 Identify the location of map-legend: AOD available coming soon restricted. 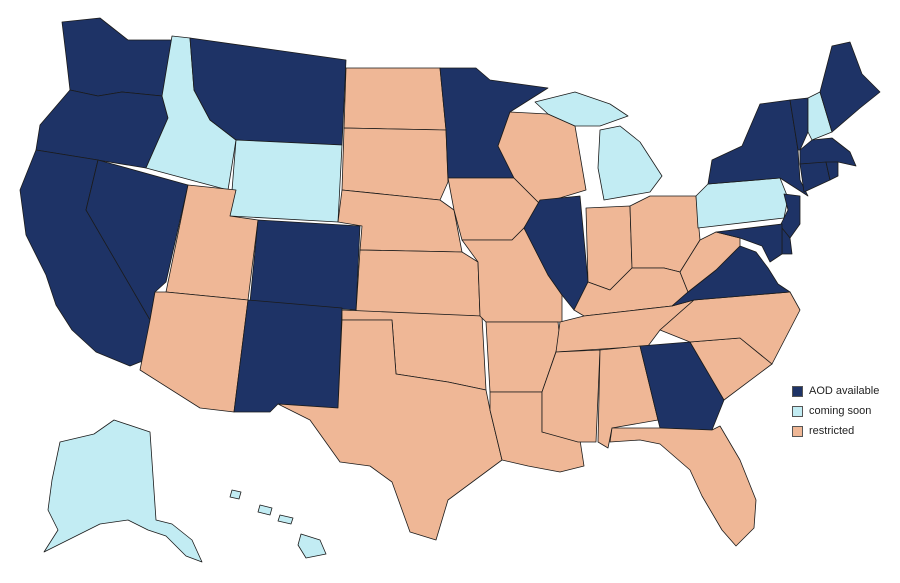
(835, 411).